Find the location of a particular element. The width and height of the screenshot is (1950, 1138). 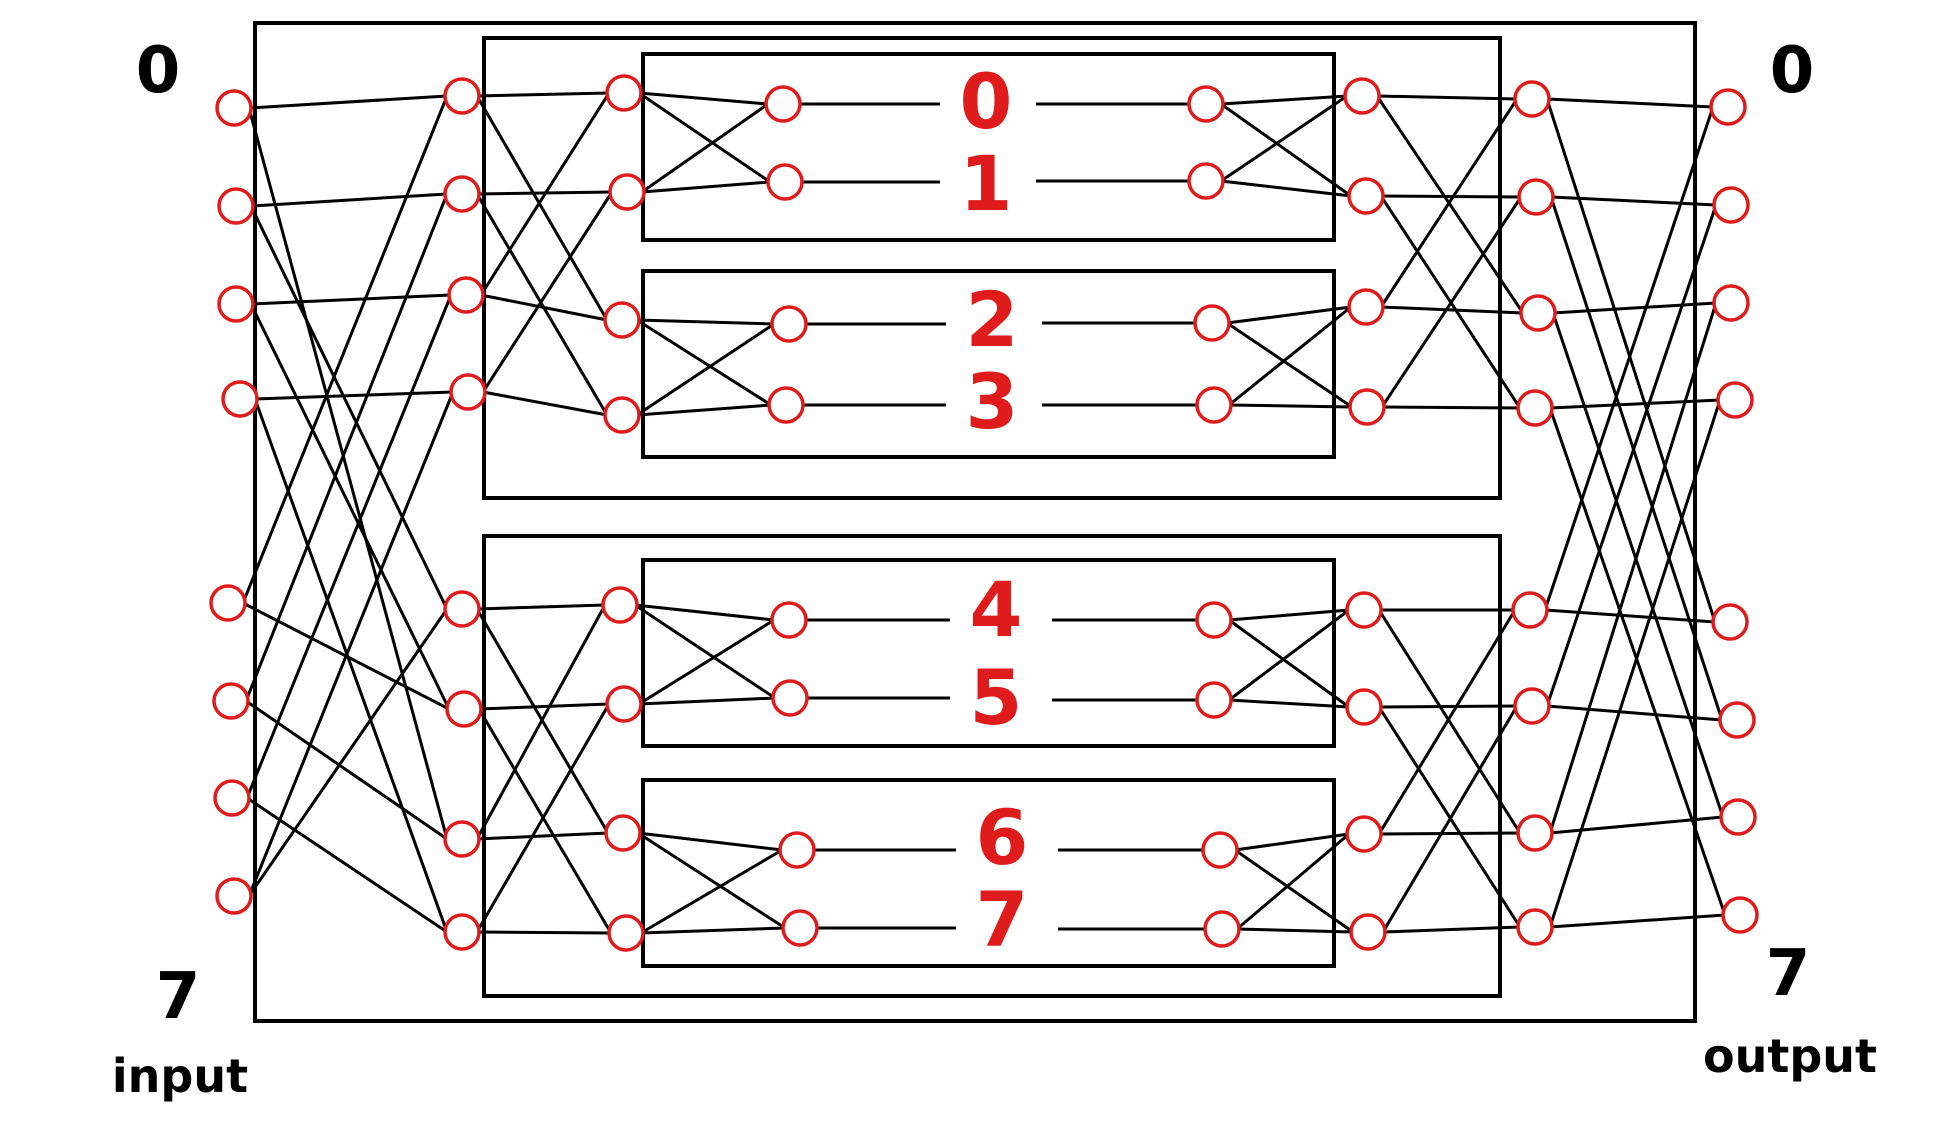

switch-label-3: 3 is located at coordinates (992, 401).